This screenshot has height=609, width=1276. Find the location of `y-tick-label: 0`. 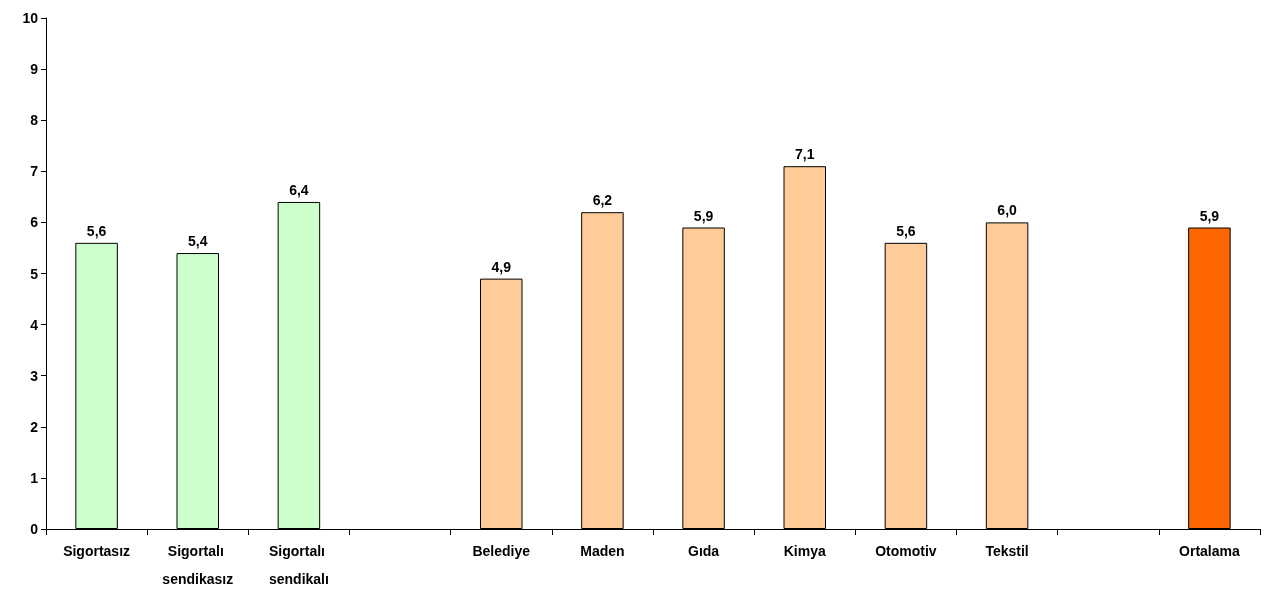

y-tick-label: 0 is located at coordinates (34, 529).